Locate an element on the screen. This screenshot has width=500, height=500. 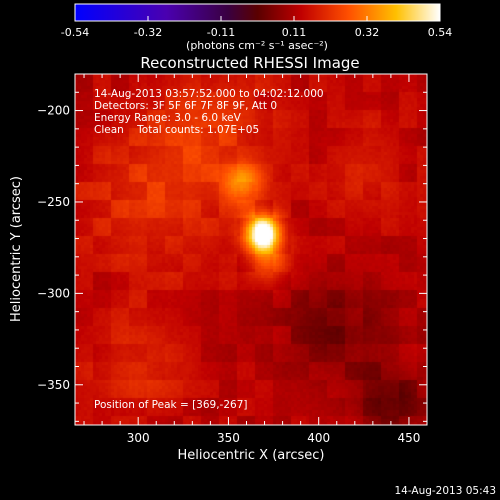
annotation-clean: Clean Total counts: 1.07E+05 is located at coordinates (176, 130).